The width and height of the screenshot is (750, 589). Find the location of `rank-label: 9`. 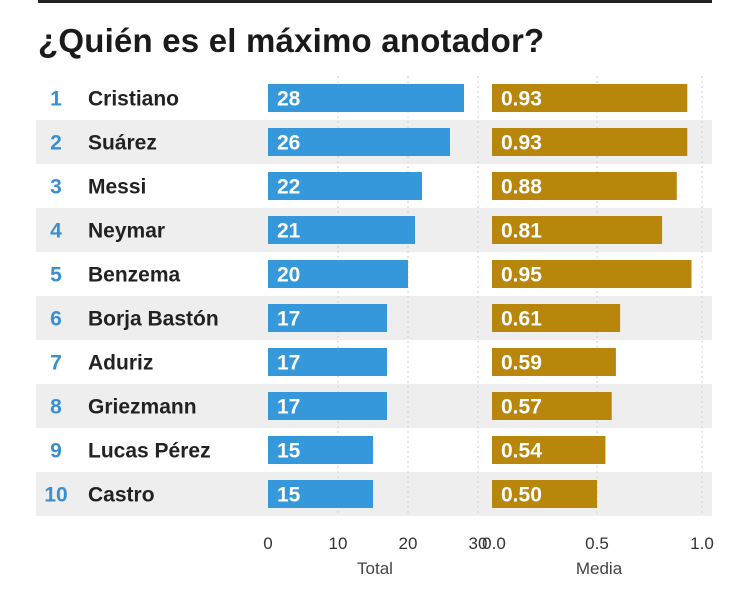

rank-label: 9 is located at coordinates (56, 451).